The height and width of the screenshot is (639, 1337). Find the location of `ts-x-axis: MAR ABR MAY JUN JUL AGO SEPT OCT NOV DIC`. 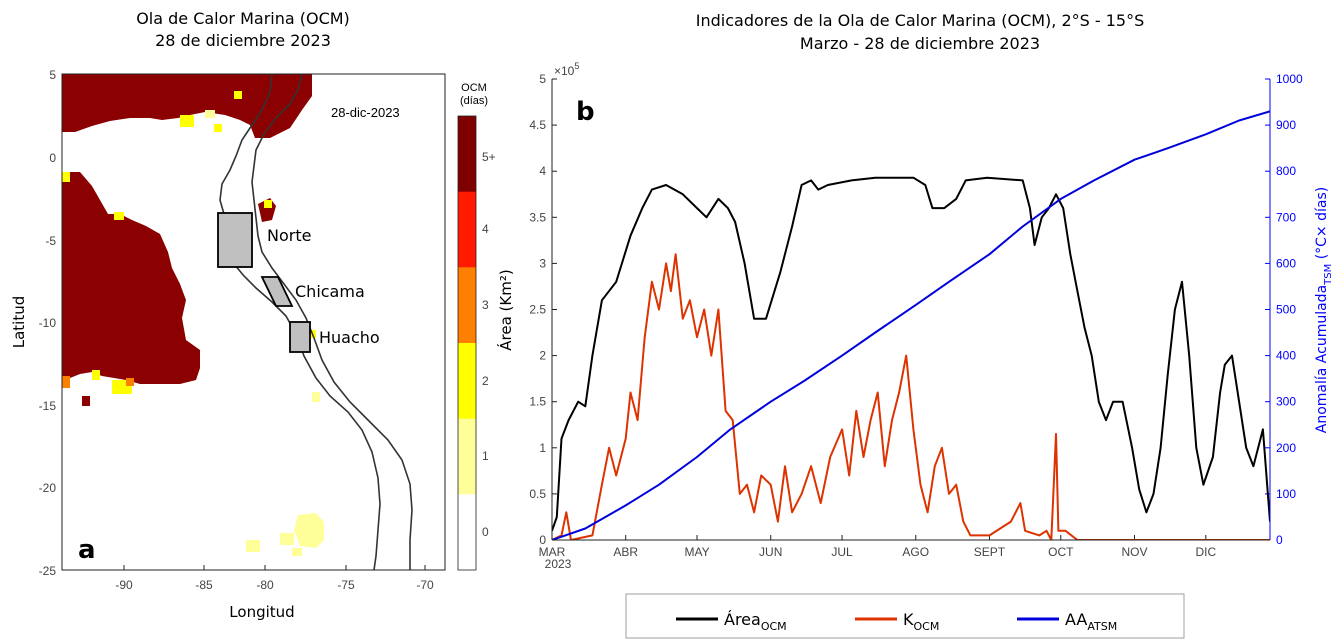

ts-x-axis: MAR ABR MAY JUN JUL AGO SEPT OCT NOV DIC is located at coordinates (877, 547).